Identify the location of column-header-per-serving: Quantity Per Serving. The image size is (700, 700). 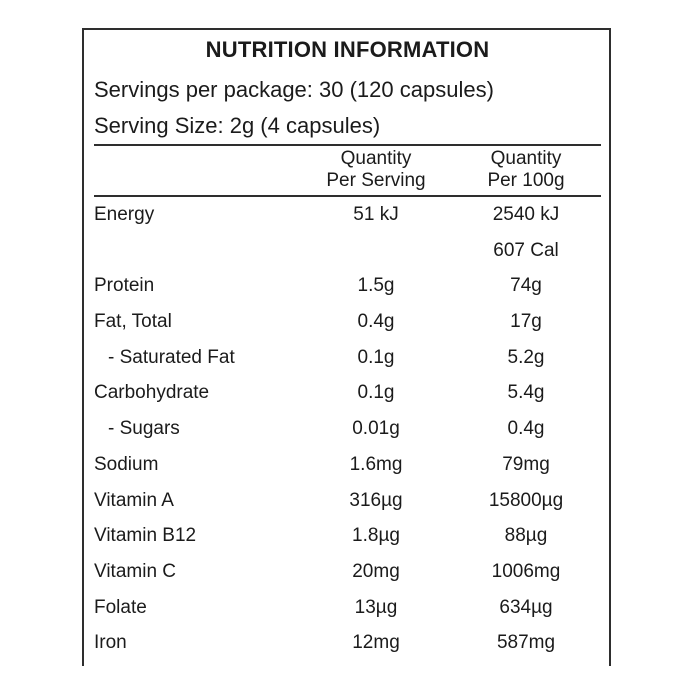
(376, 170).